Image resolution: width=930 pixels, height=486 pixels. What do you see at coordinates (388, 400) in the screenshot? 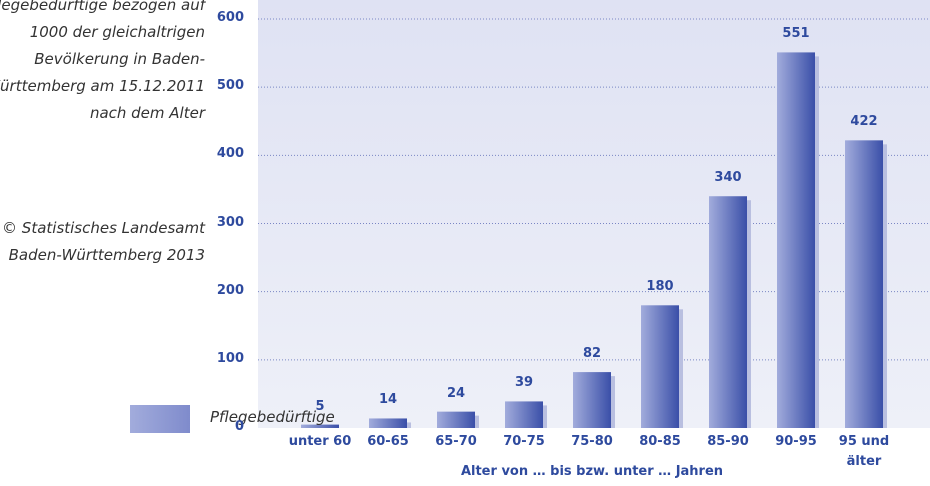
I see `value-label: 14` at bounding box center [388, 400].